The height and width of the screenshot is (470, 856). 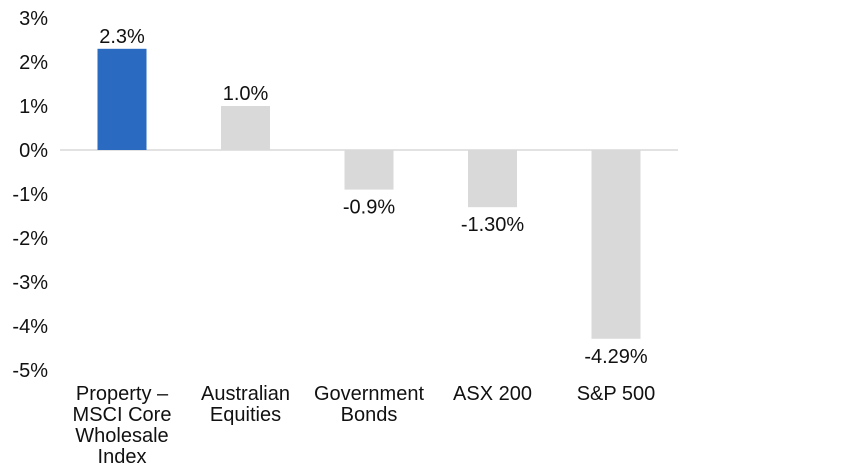 What do you see at coordinates (493, 225) in the screenshot?
I see `data-label: -1.30%` at bounding box center [493, 225].